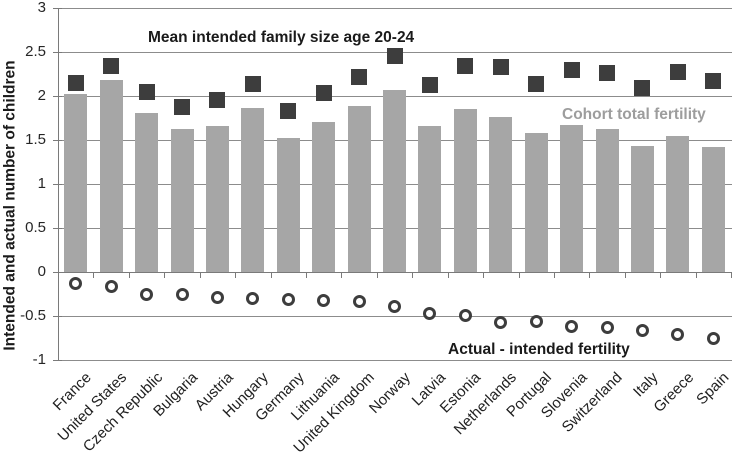 This screenshot has height=467, width=732. I want to click on gap-circle-marker-germany, so click(288, 299).